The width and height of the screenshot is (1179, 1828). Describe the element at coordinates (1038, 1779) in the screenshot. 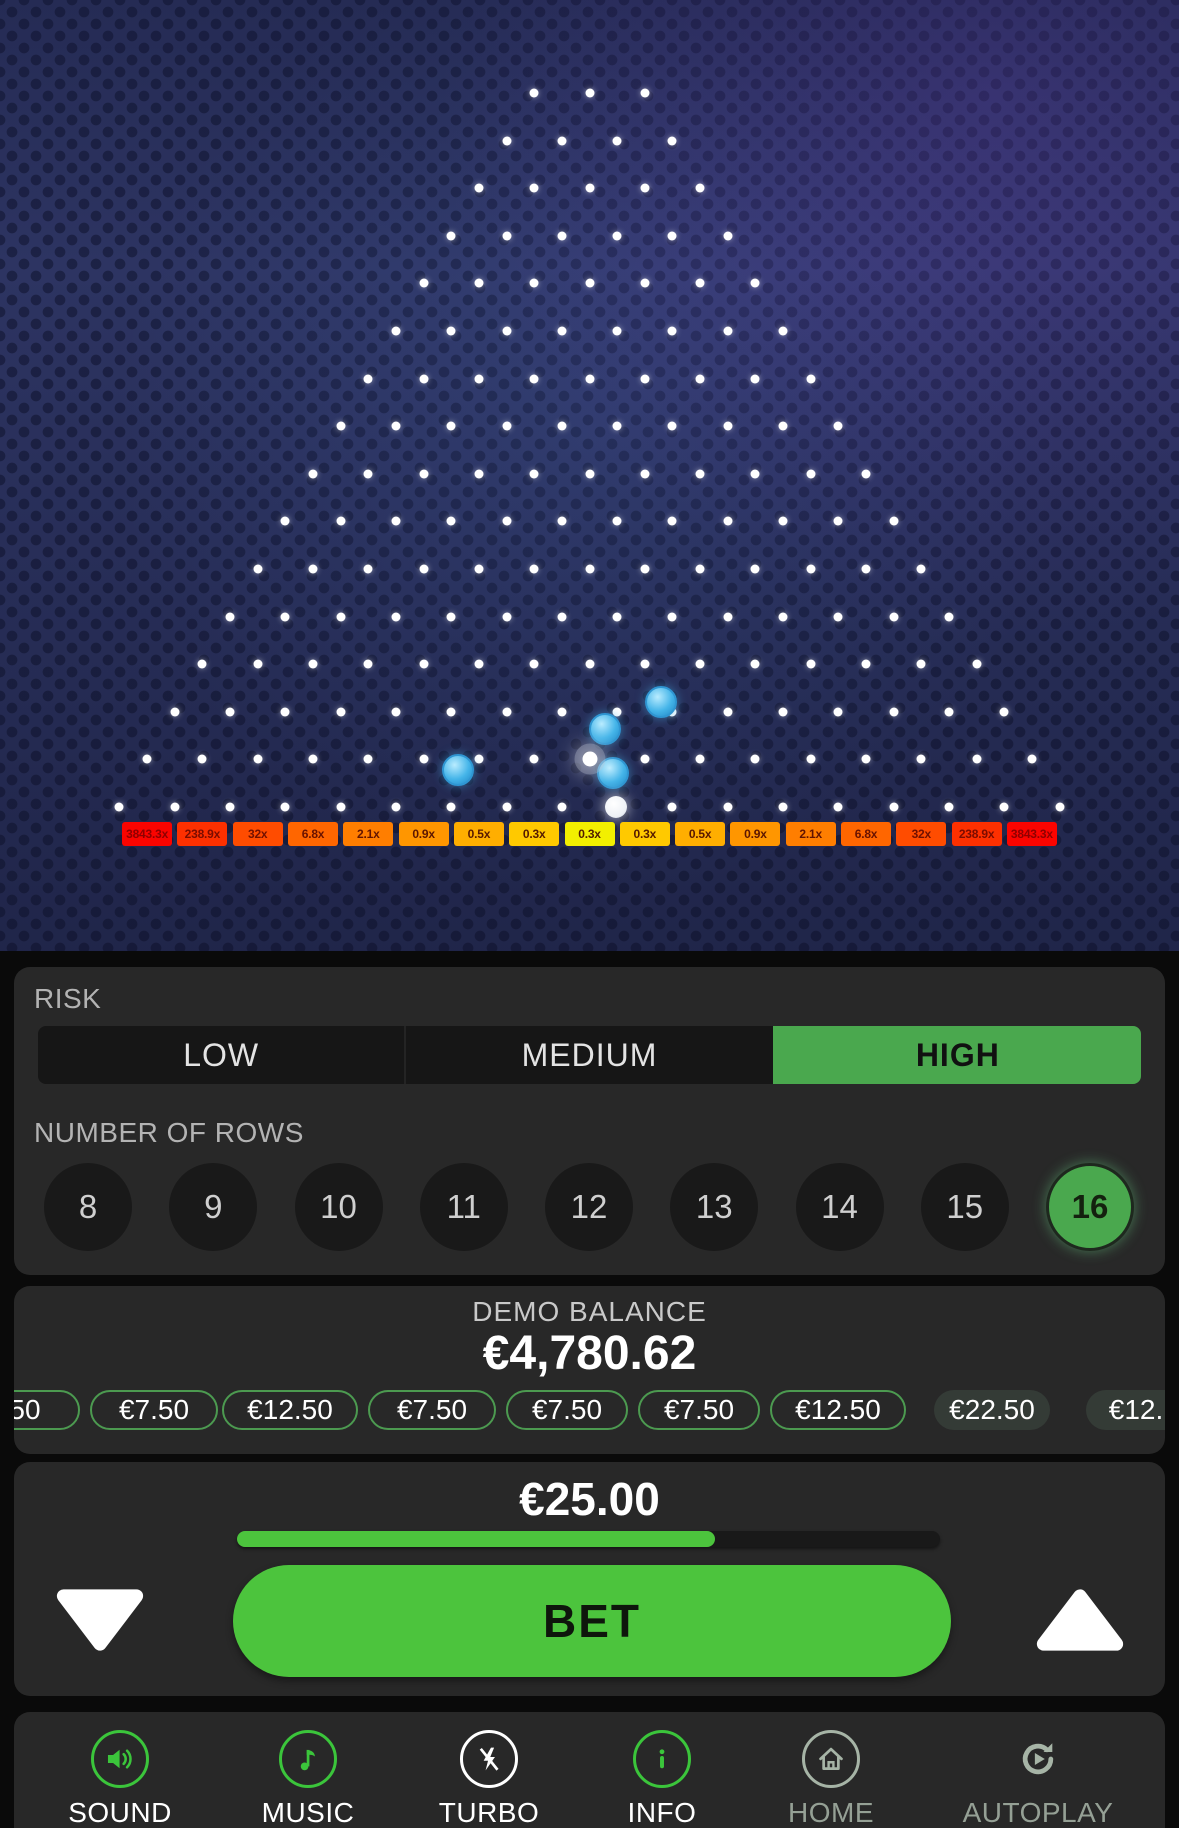

I see `nav-autoplay-button: AUTOPLAY` at that location.